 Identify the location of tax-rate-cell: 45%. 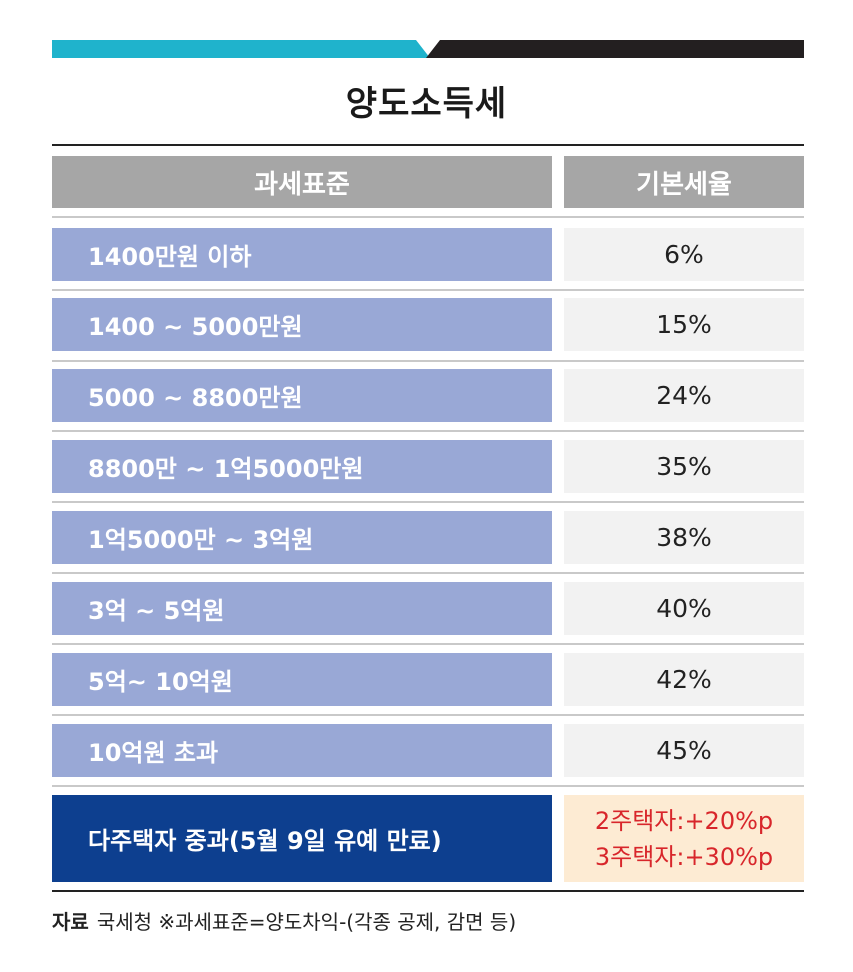
(684, 750).